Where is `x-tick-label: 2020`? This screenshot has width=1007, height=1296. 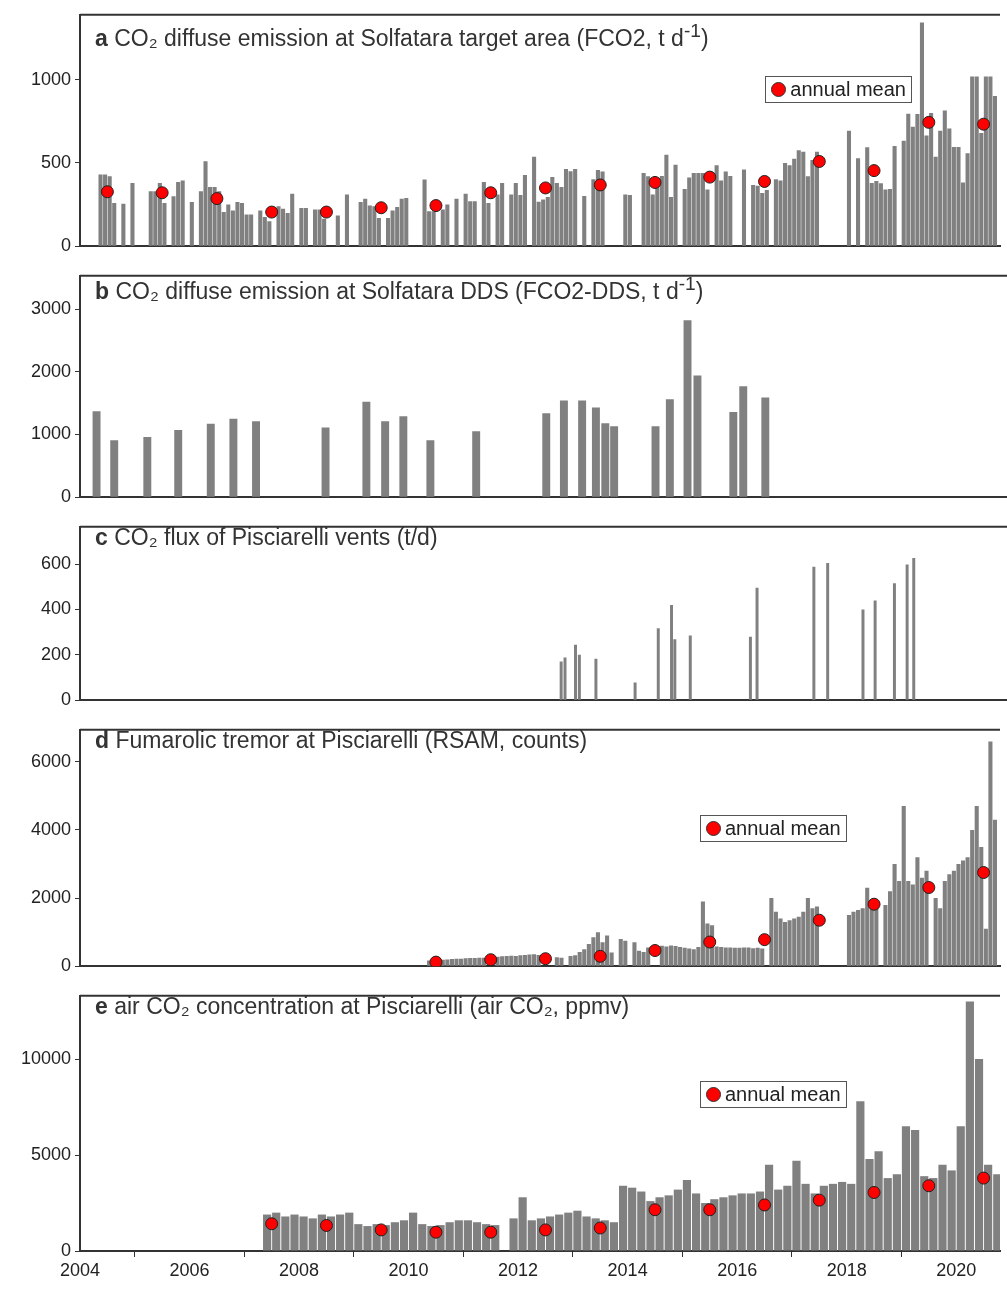 x-tick-label: 2020 is located at coordinates (956, 1269).